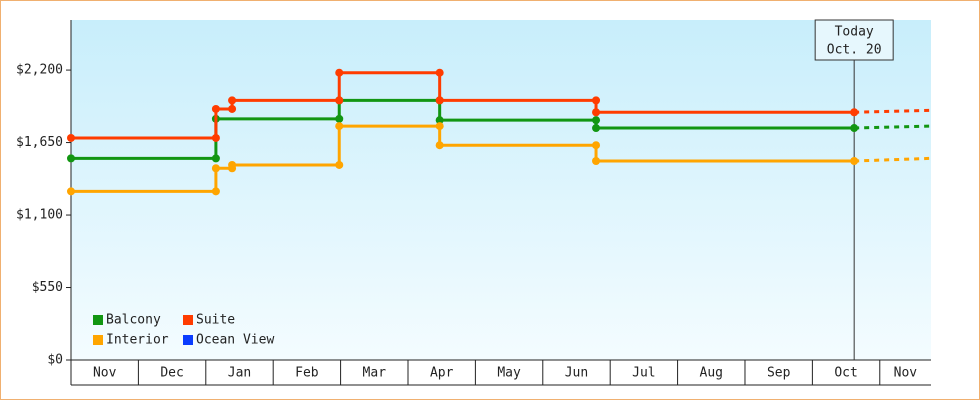  What do you see at coordinates (39, 70) in the screenshot?
I see `y-tick-label: $2,200` at bounding box center [39, 70].